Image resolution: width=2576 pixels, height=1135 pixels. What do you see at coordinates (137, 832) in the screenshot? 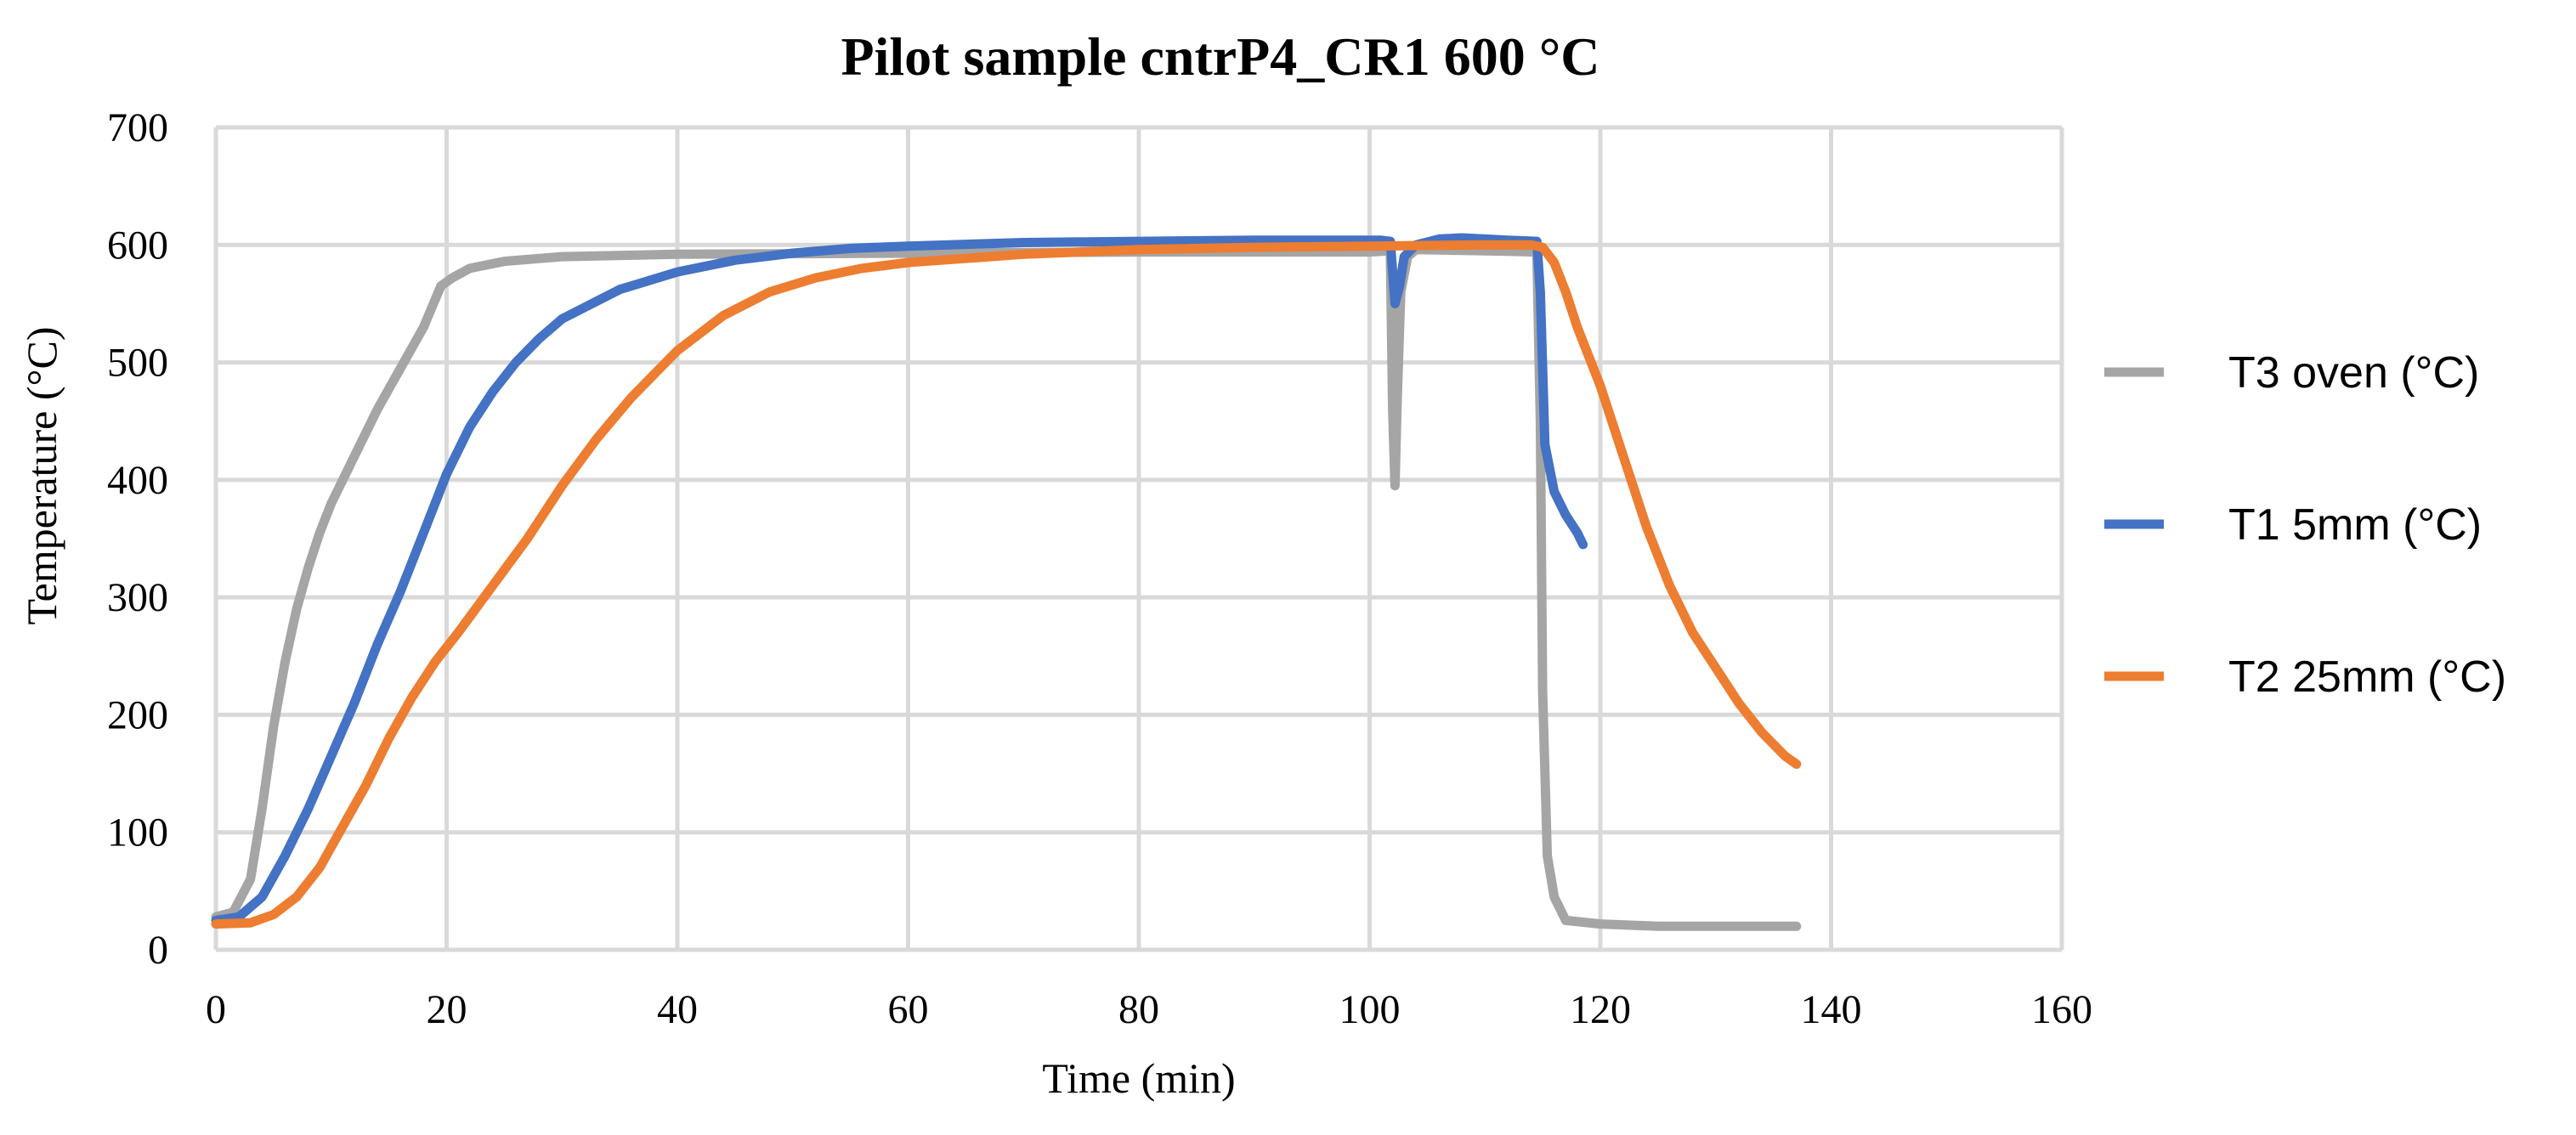
I see `y-tick-100: 100` at bounding box center [137, 832].